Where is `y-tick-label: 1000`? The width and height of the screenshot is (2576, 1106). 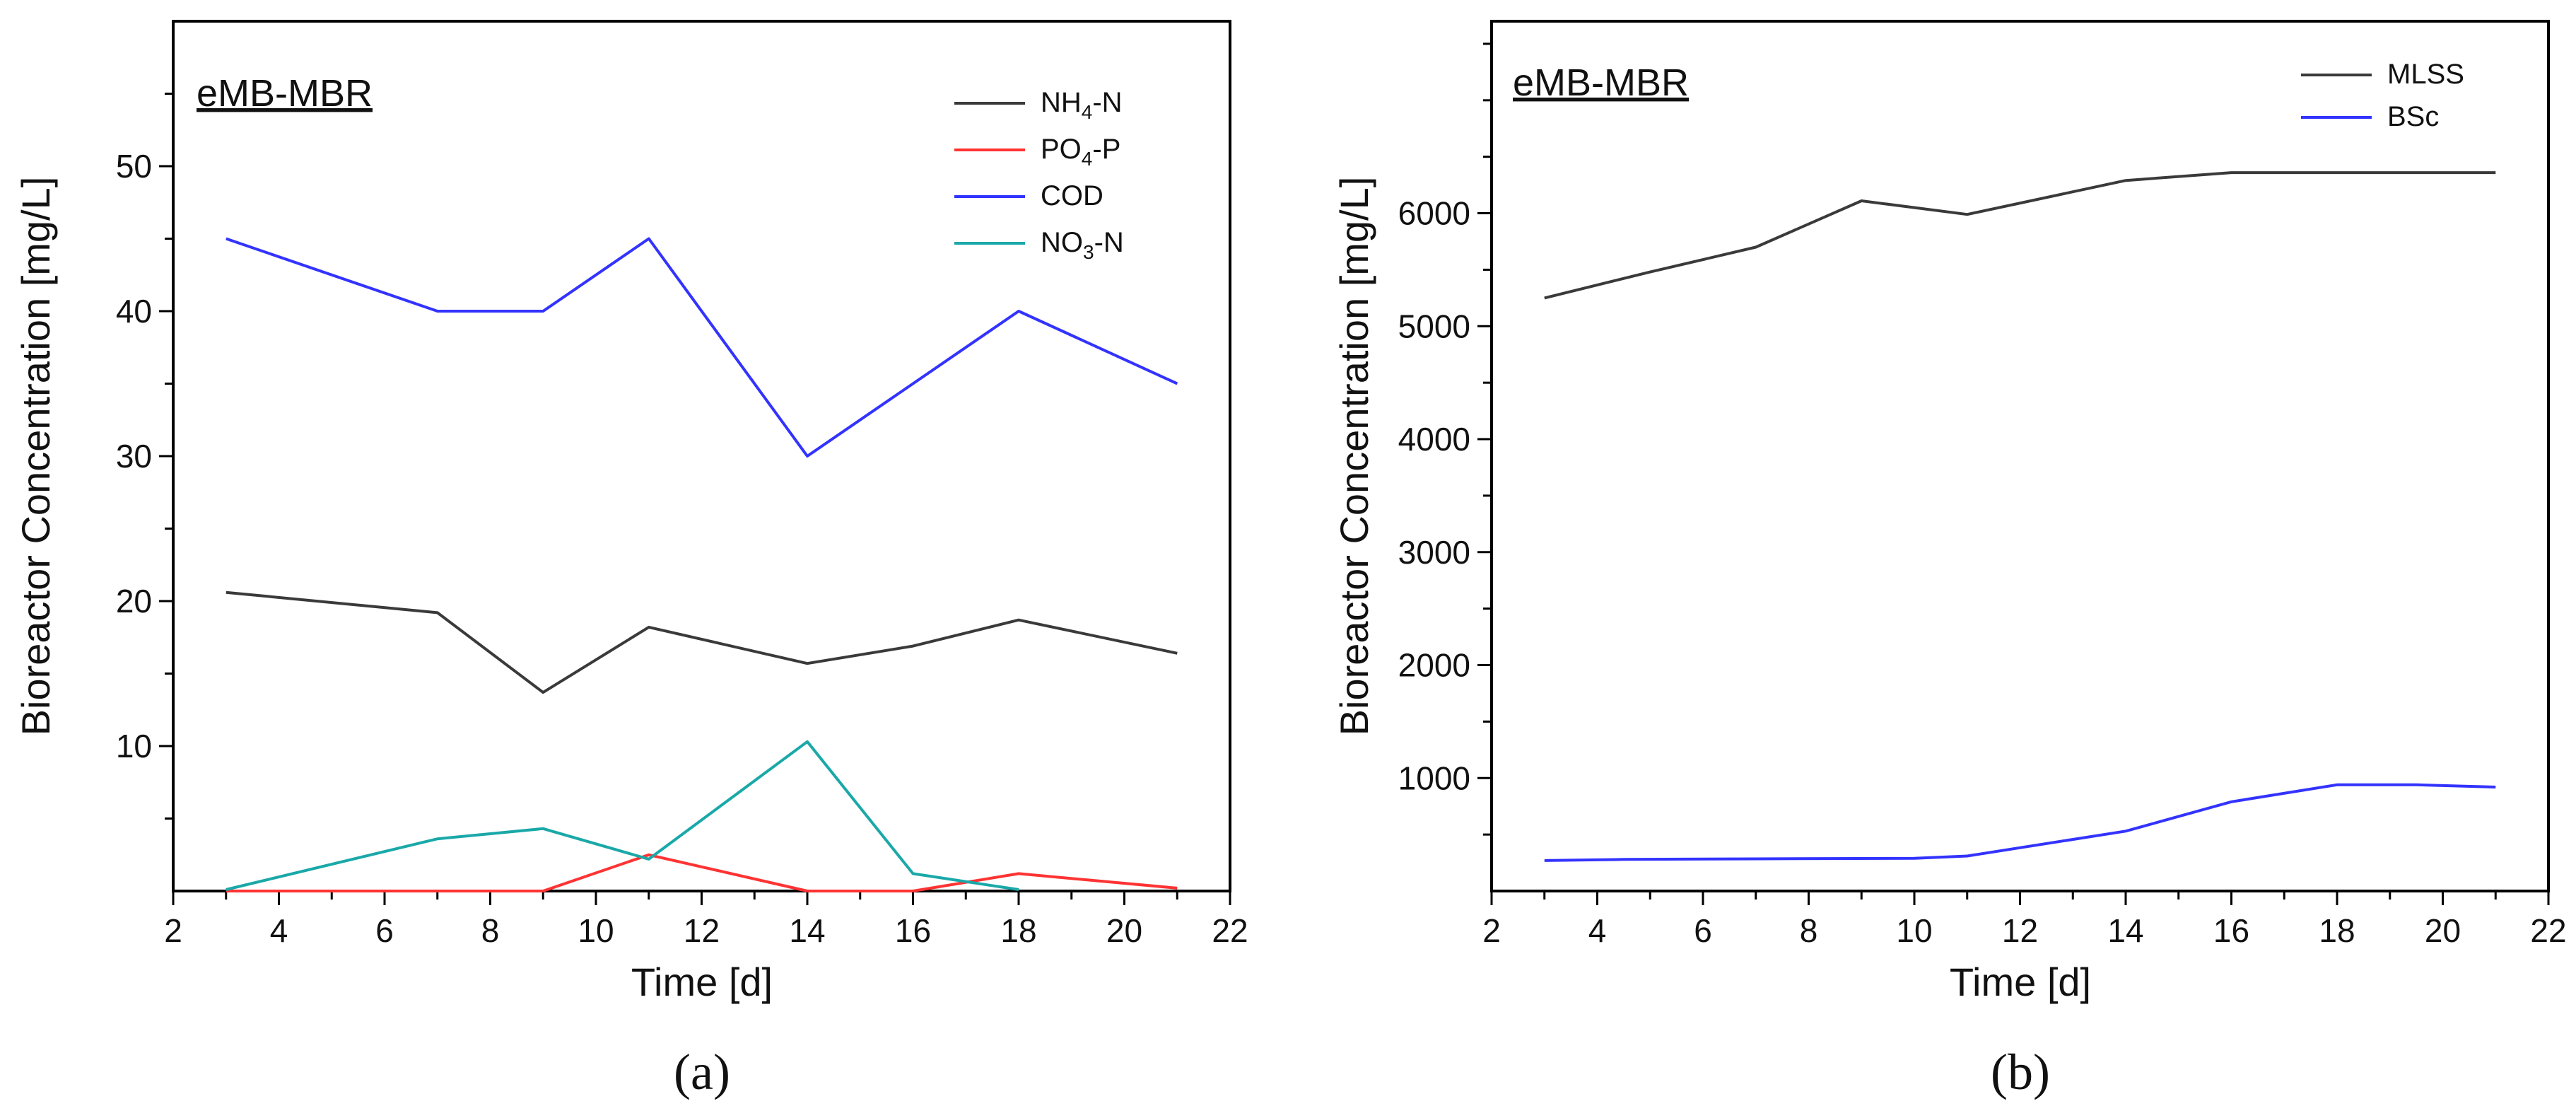
y-tick-label: 1000 is located at coordinates (1434, 777).